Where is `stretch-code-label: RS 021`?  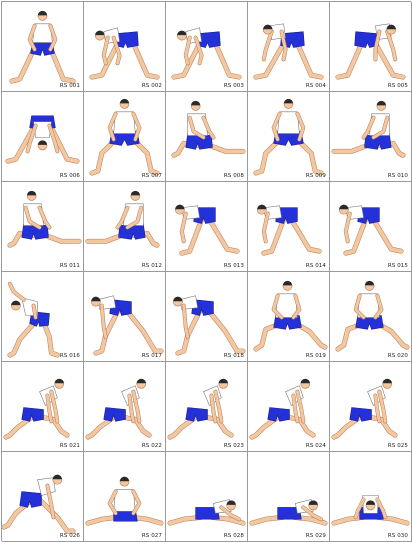 stretch-code-label: RS 021 is located at coordinates (69, 446).